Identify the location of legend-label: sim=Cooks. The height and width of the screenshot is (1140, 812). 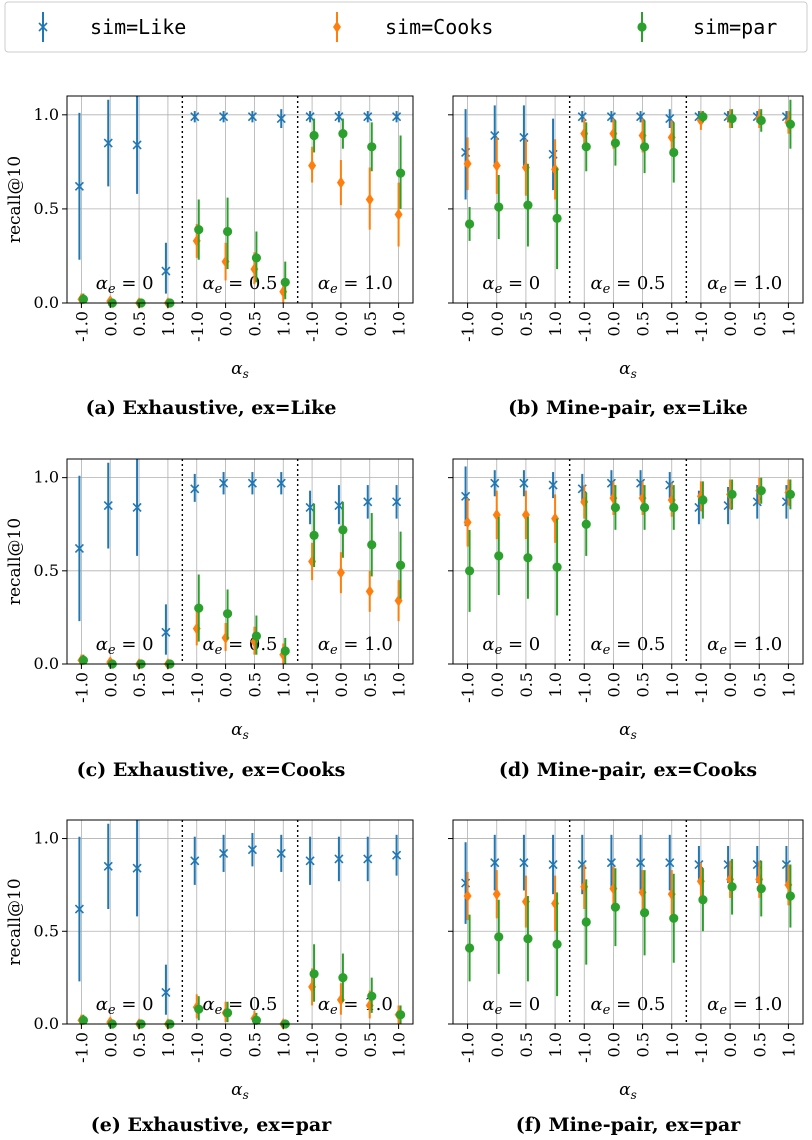
(439, 27).